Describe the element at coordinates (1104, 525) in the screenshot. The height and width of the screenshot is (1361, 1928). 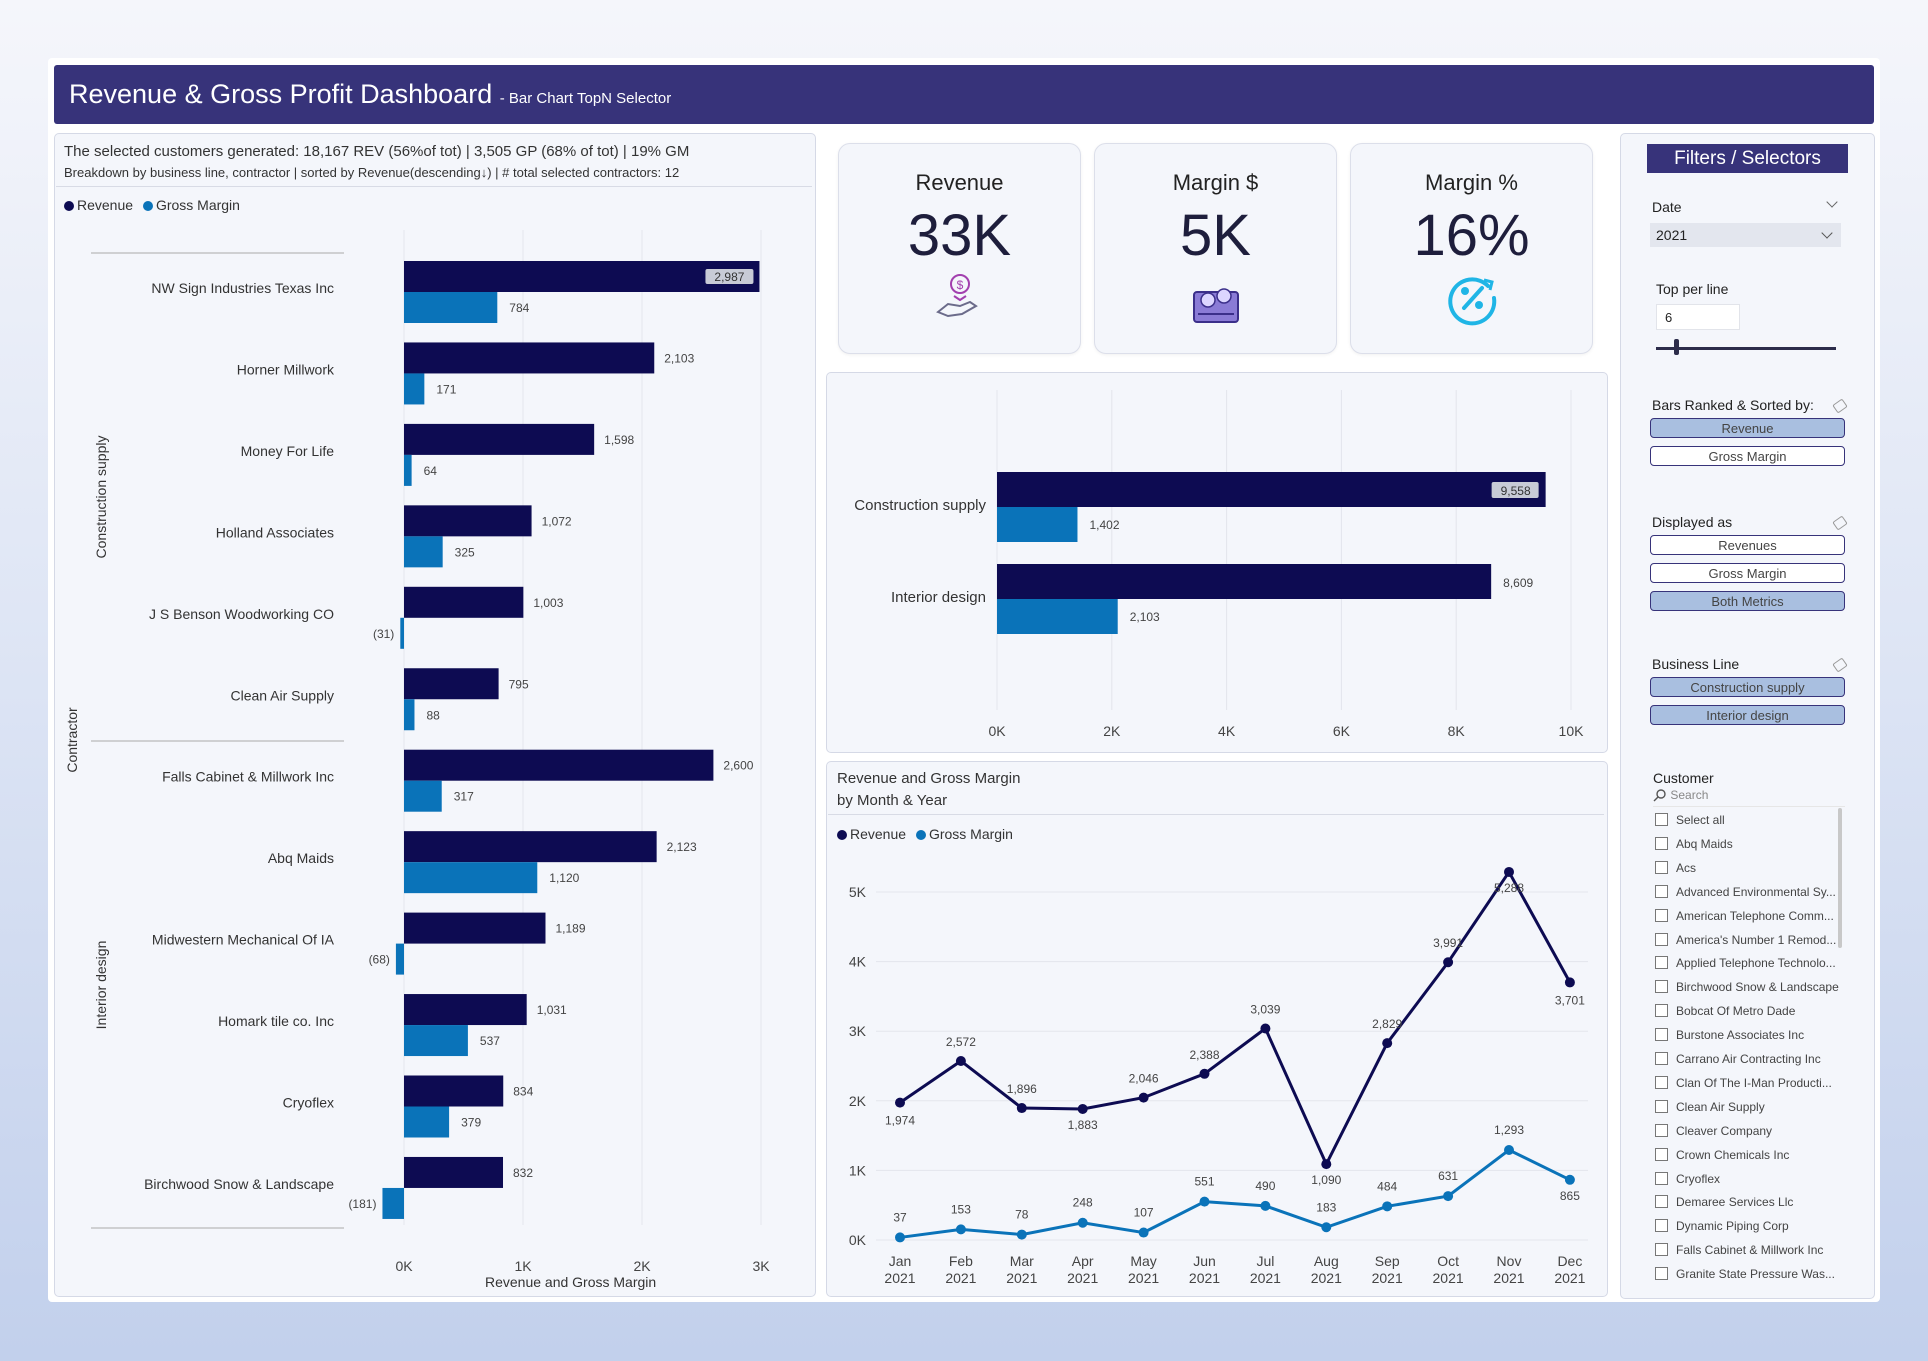
I see `gross-margin-data-label: 1,402` at that location.